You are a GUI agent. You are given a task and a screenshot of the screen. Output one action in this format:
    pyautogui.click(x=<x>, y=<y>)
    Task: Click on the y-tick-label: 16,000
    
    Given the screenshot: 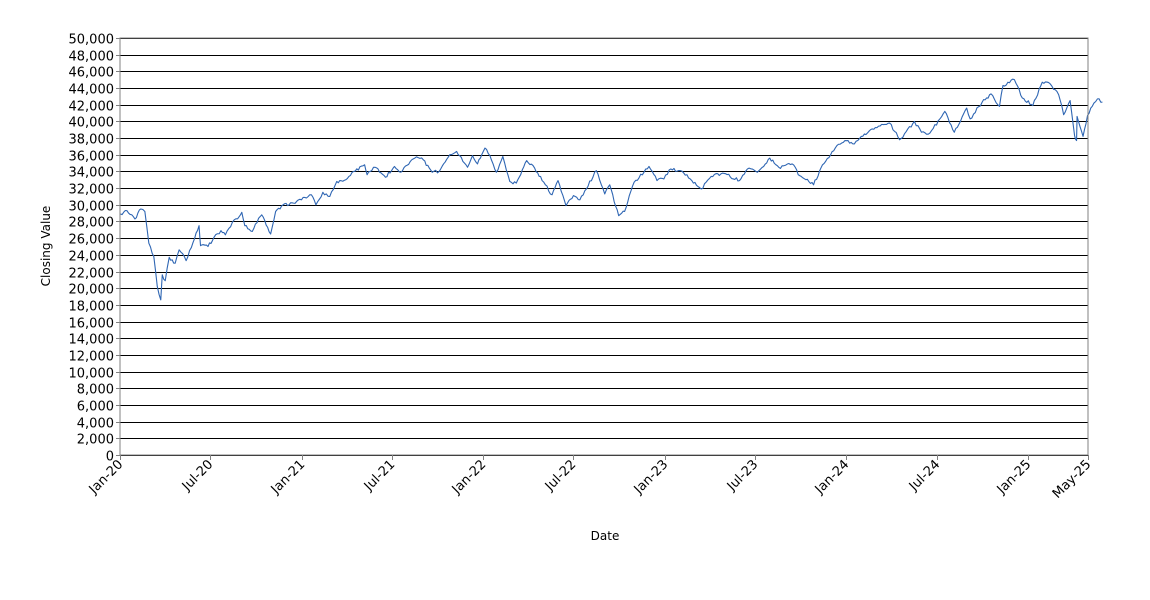 What is the action you would take?
    pyautogui.click(x=92, y=324)
    